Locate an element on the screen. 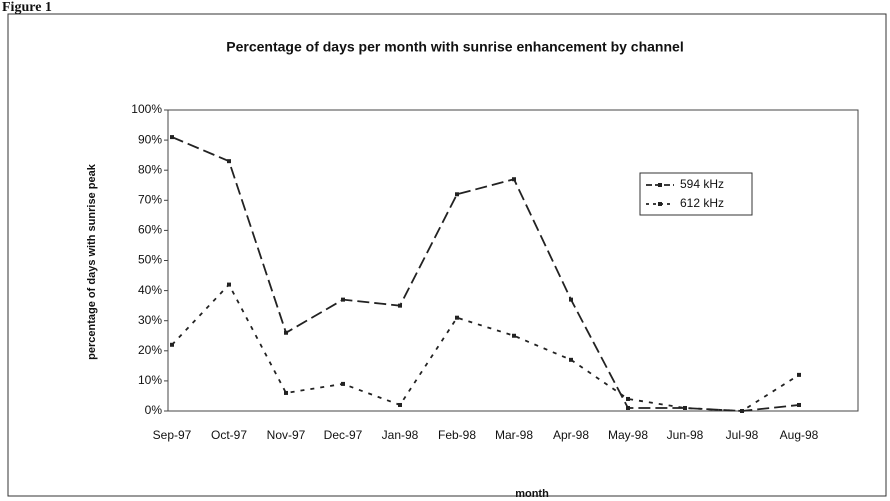 The image size is (890, 501). legend-label: 594 kHz is located at coordinates (702, 184).